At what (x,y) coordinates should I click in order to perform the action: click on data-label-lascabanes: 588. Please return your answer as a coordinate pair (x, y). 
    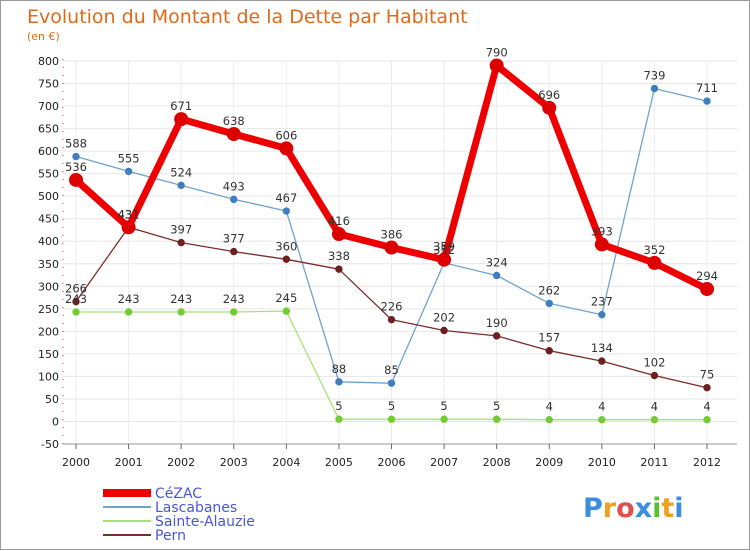
    Looking at the image, I should click on (76, 144).